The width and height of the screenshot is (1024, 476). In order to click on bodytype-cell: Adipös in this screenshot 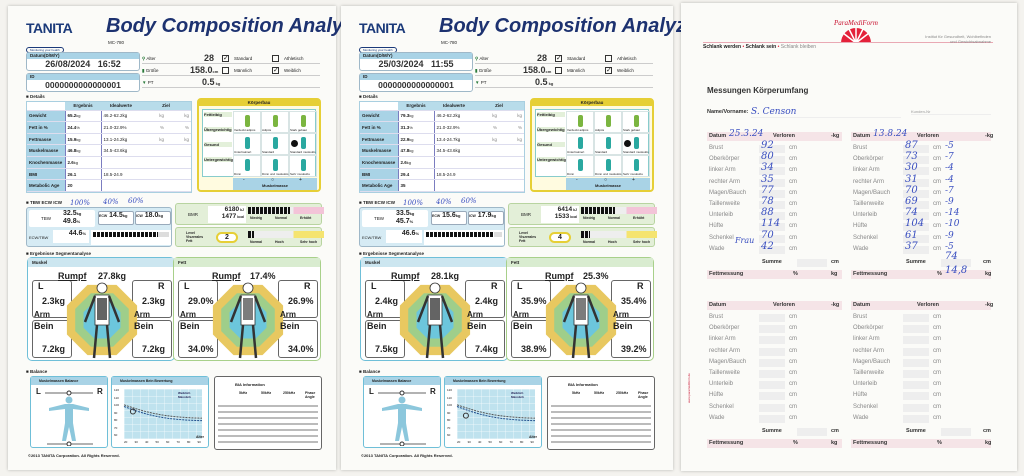, I will do `click(608, 122)`.